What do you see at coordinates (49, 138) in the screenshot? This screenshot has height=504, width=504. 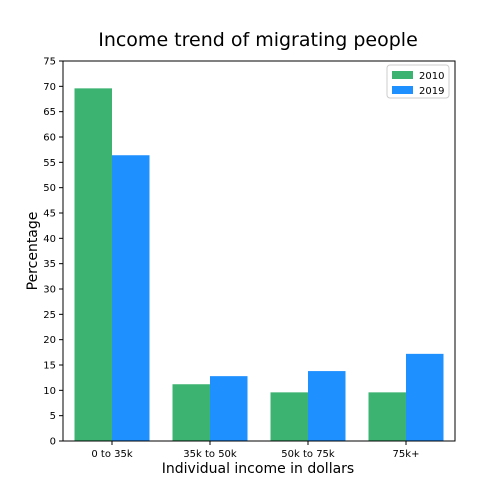 I see `y-tick-label: 60` at bounding box center [49, 138].